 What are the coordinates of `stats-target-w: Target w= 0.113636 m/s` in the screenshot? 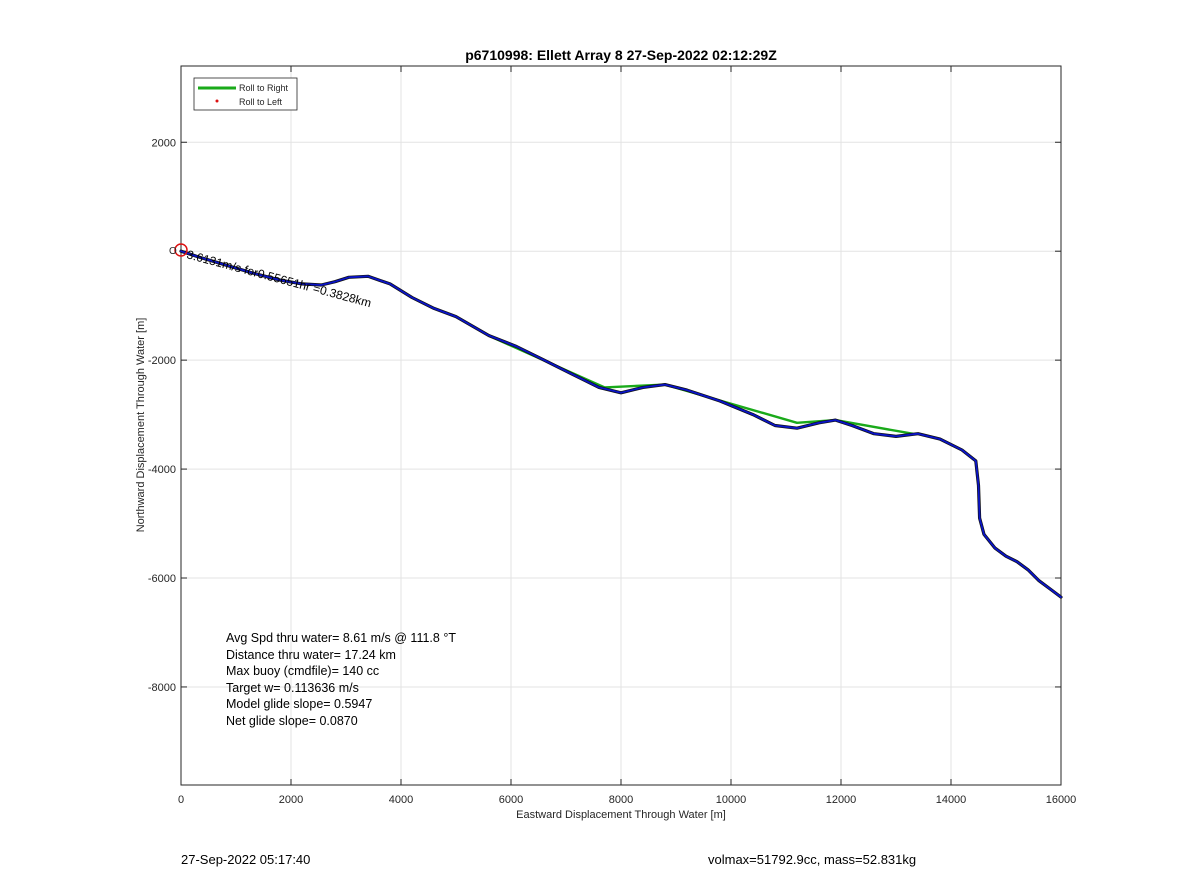 It's located at (292, 688).